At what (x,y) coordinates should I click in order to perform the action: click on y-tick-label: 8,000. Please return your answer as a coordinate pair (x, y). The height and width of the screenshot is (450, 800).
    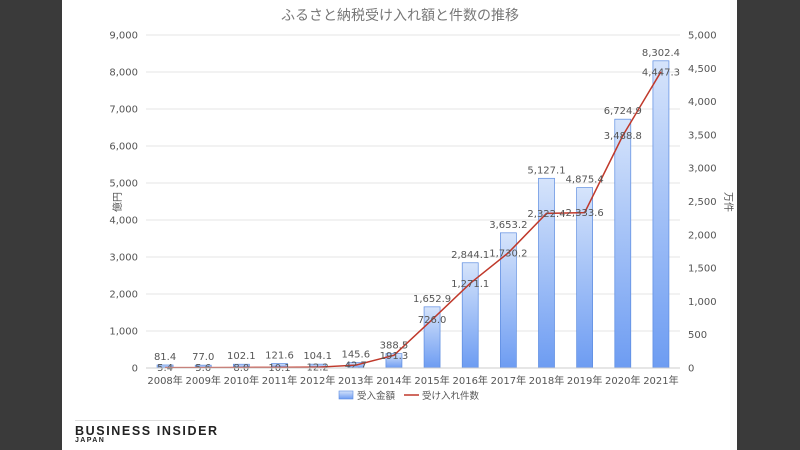
    Looking at the image, I should click on (123, 73).